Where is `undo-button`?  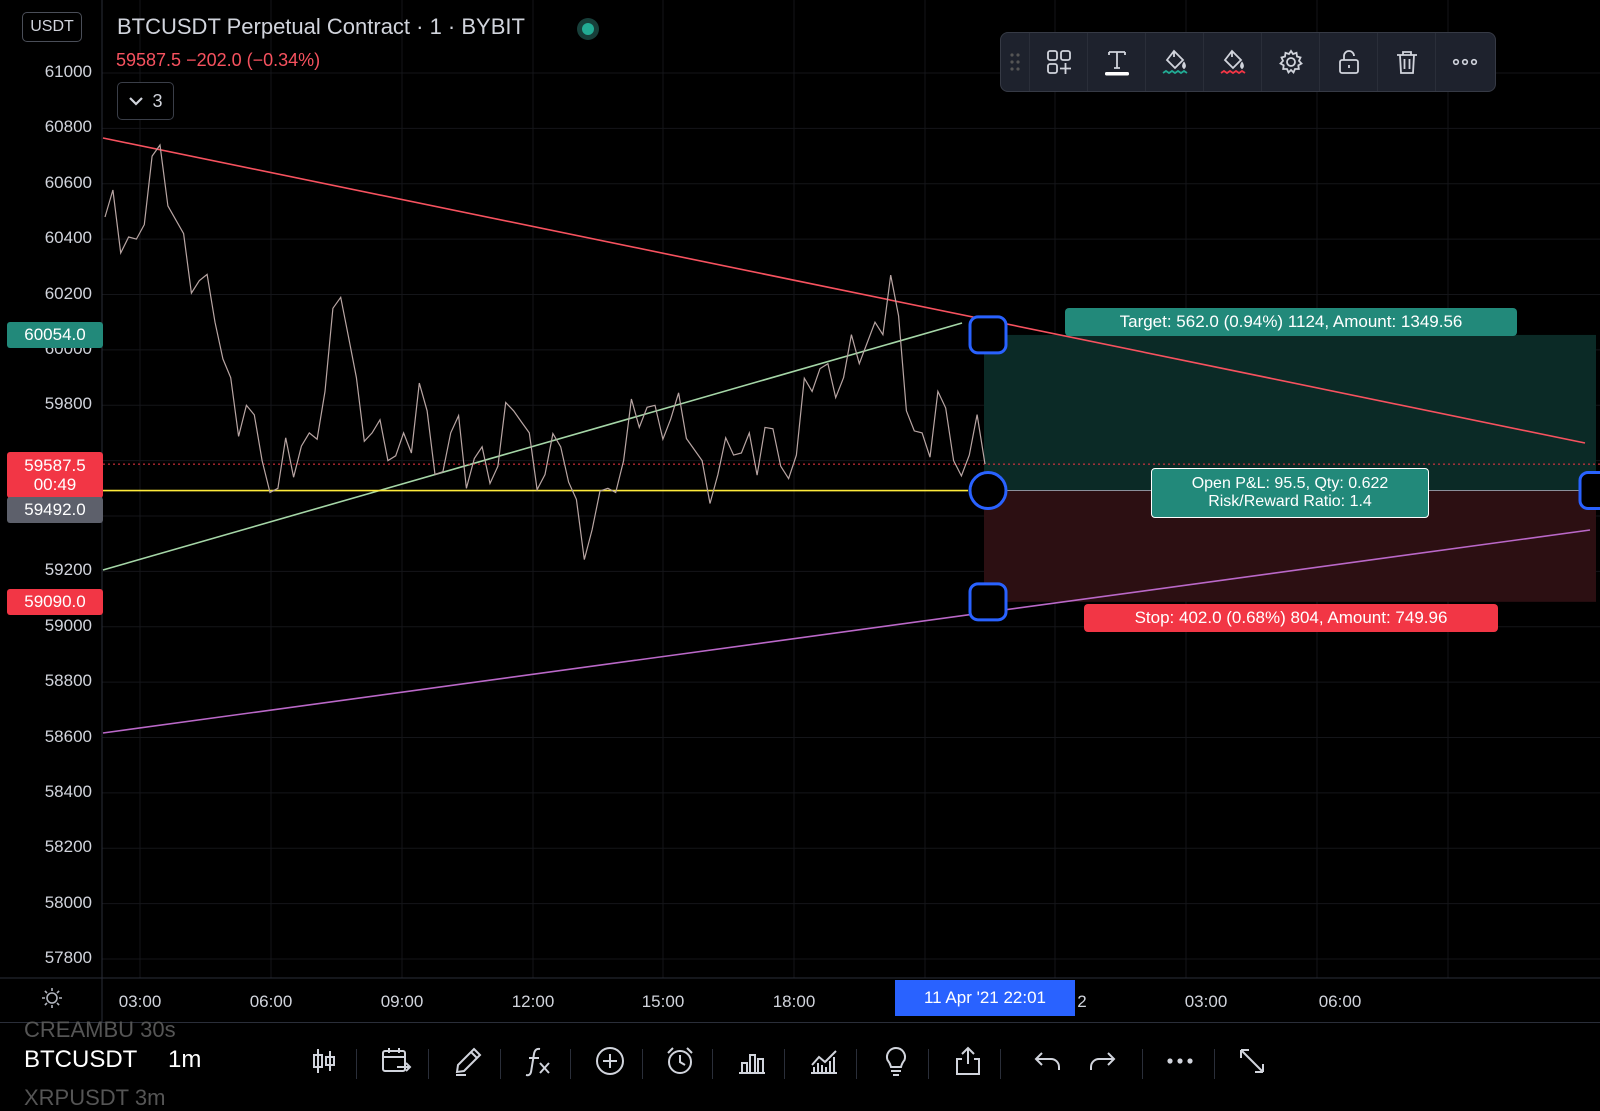 undo-button is located at coordinates (1048, 1061).